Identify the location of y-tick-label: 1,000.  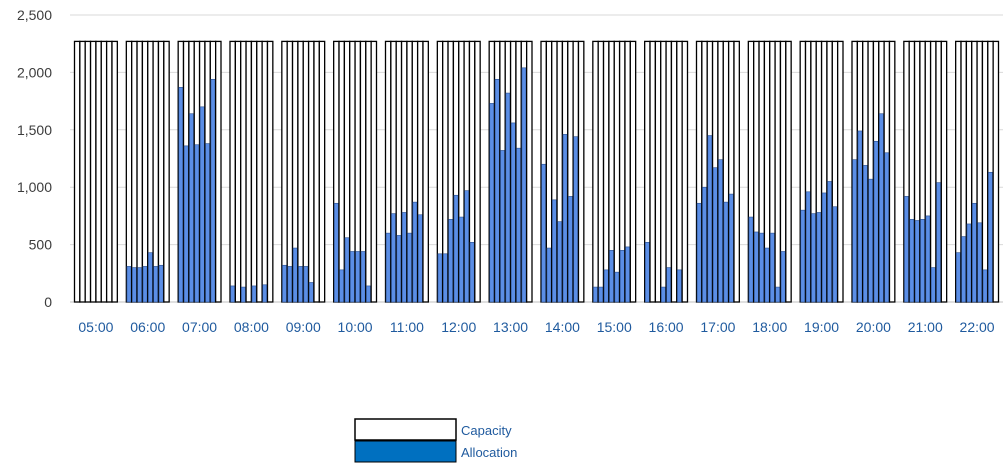
(34, 187).